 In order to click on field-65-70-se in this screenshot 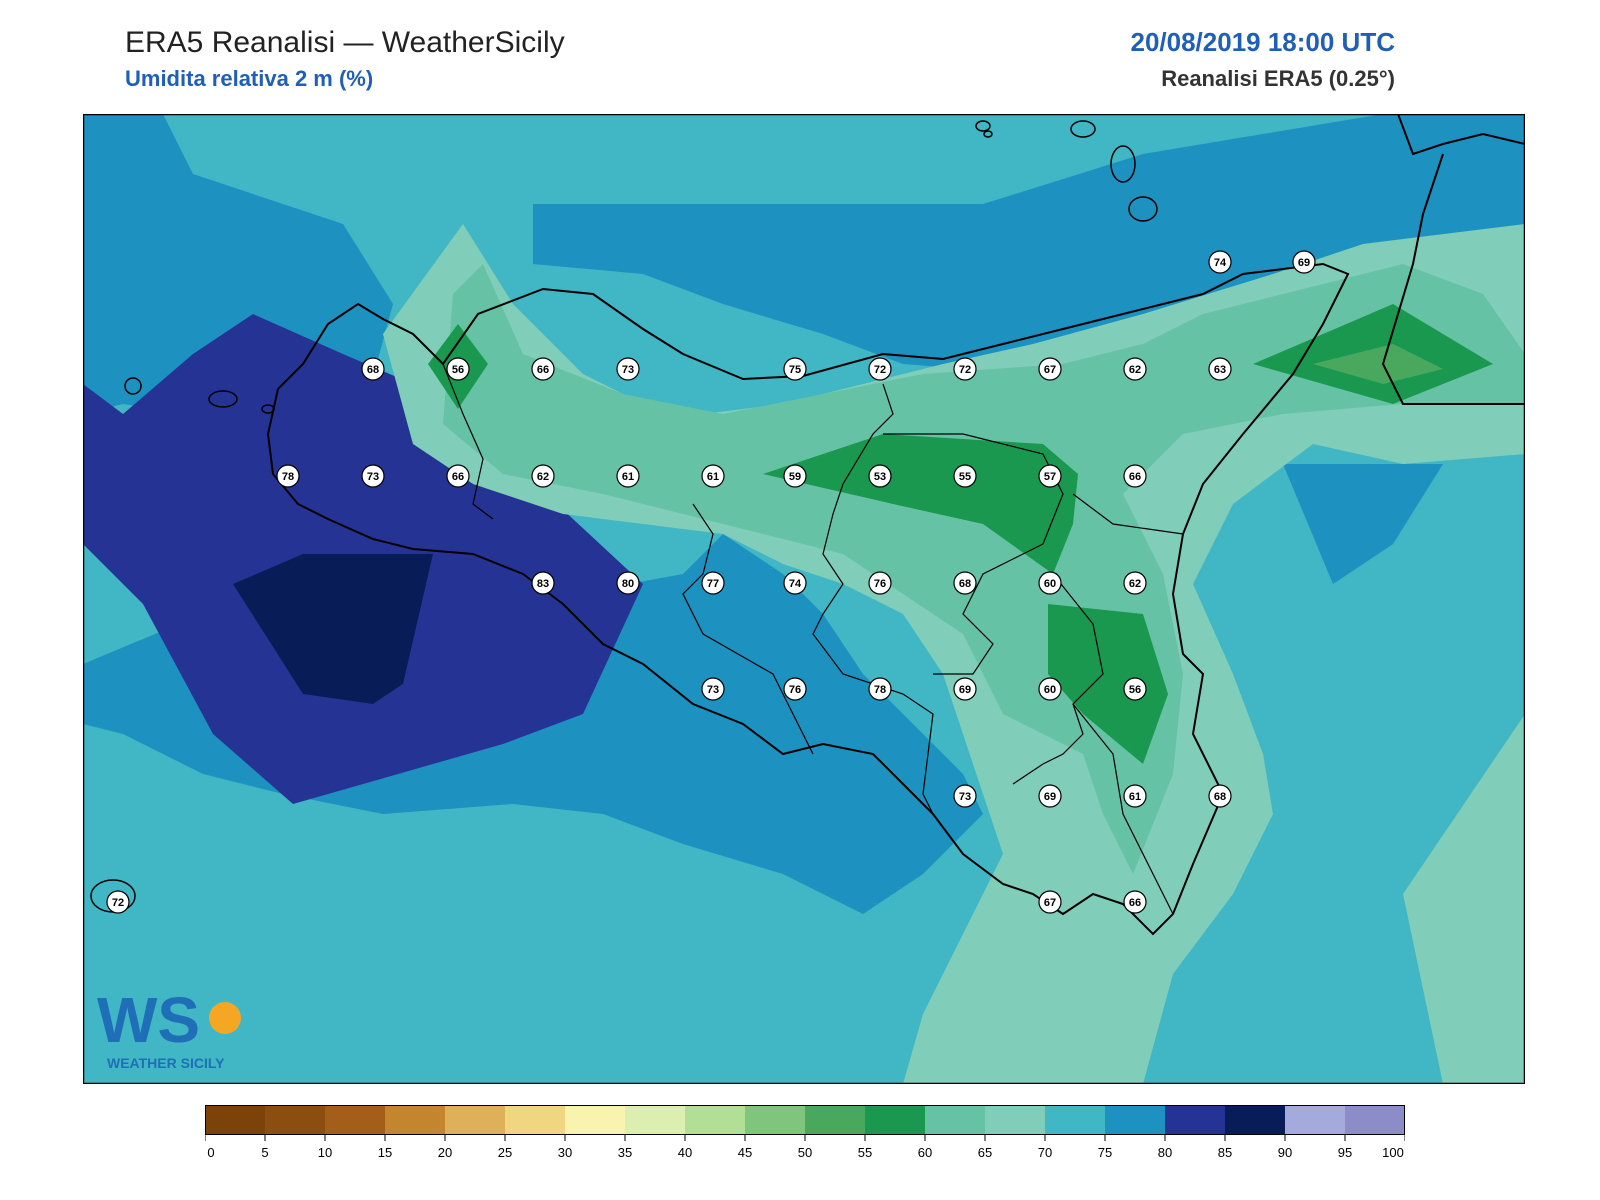, I will do `click(1464, 899)`.